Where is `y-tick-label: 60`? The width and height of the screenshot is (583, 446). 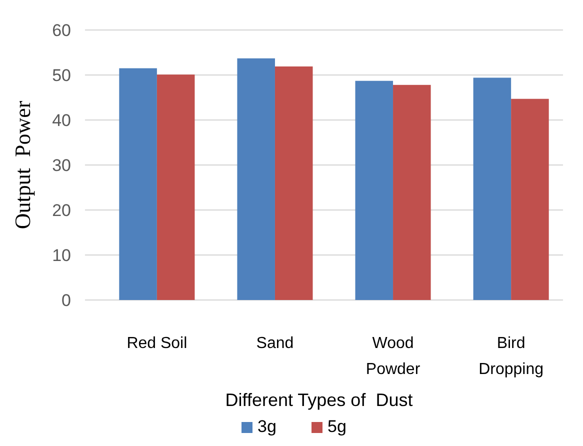
y-tick-label: 60 is located at coordinates (61, 30).